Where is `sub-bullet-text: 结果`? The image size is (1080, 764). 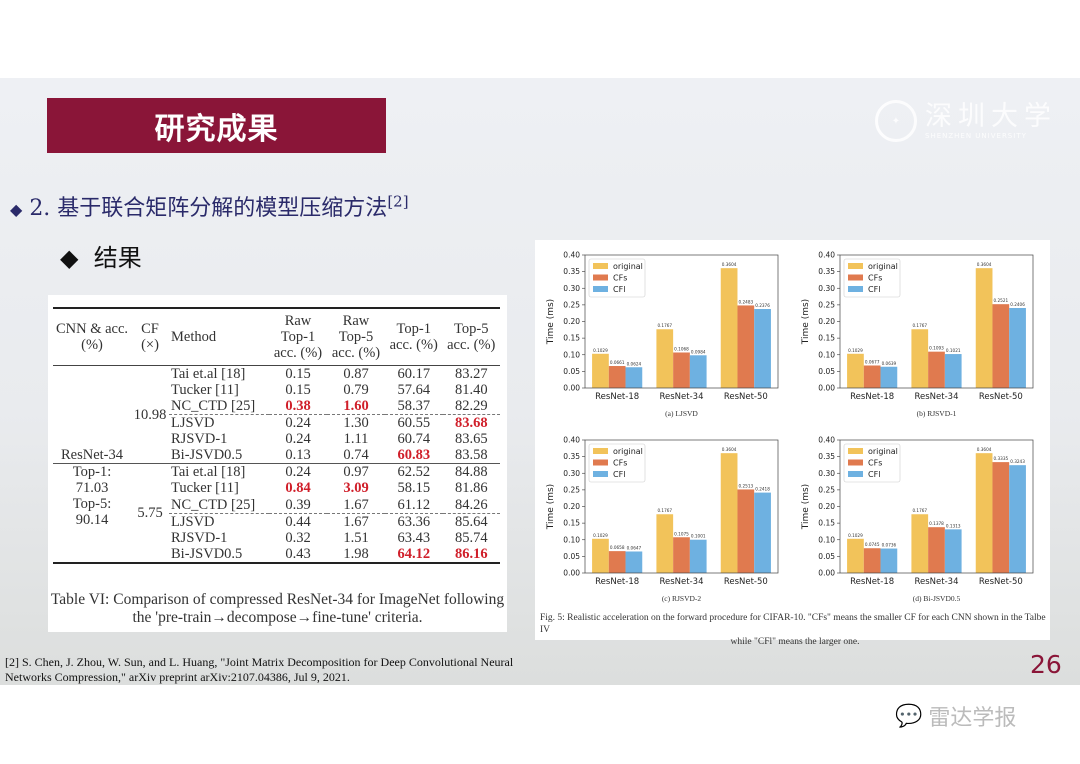 sub-bullet-text: 结果 is located at coordinates (117, 258).